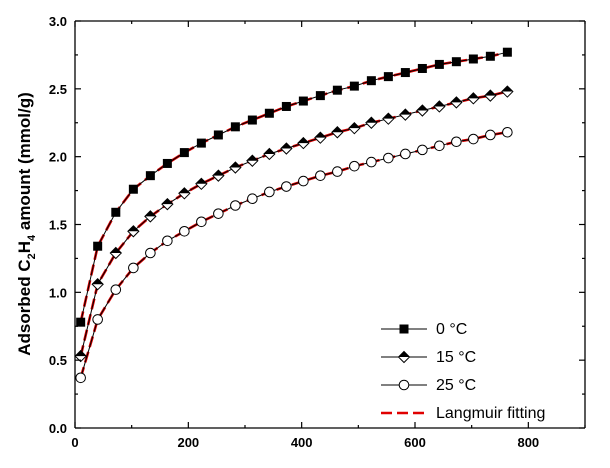 Image resolution: width=610 pixels, height=468 pixels. What do you see at coordinates (415, 442) in the screenshot?
I see `x-tick-label: 600` at bounding box center [415, 442].